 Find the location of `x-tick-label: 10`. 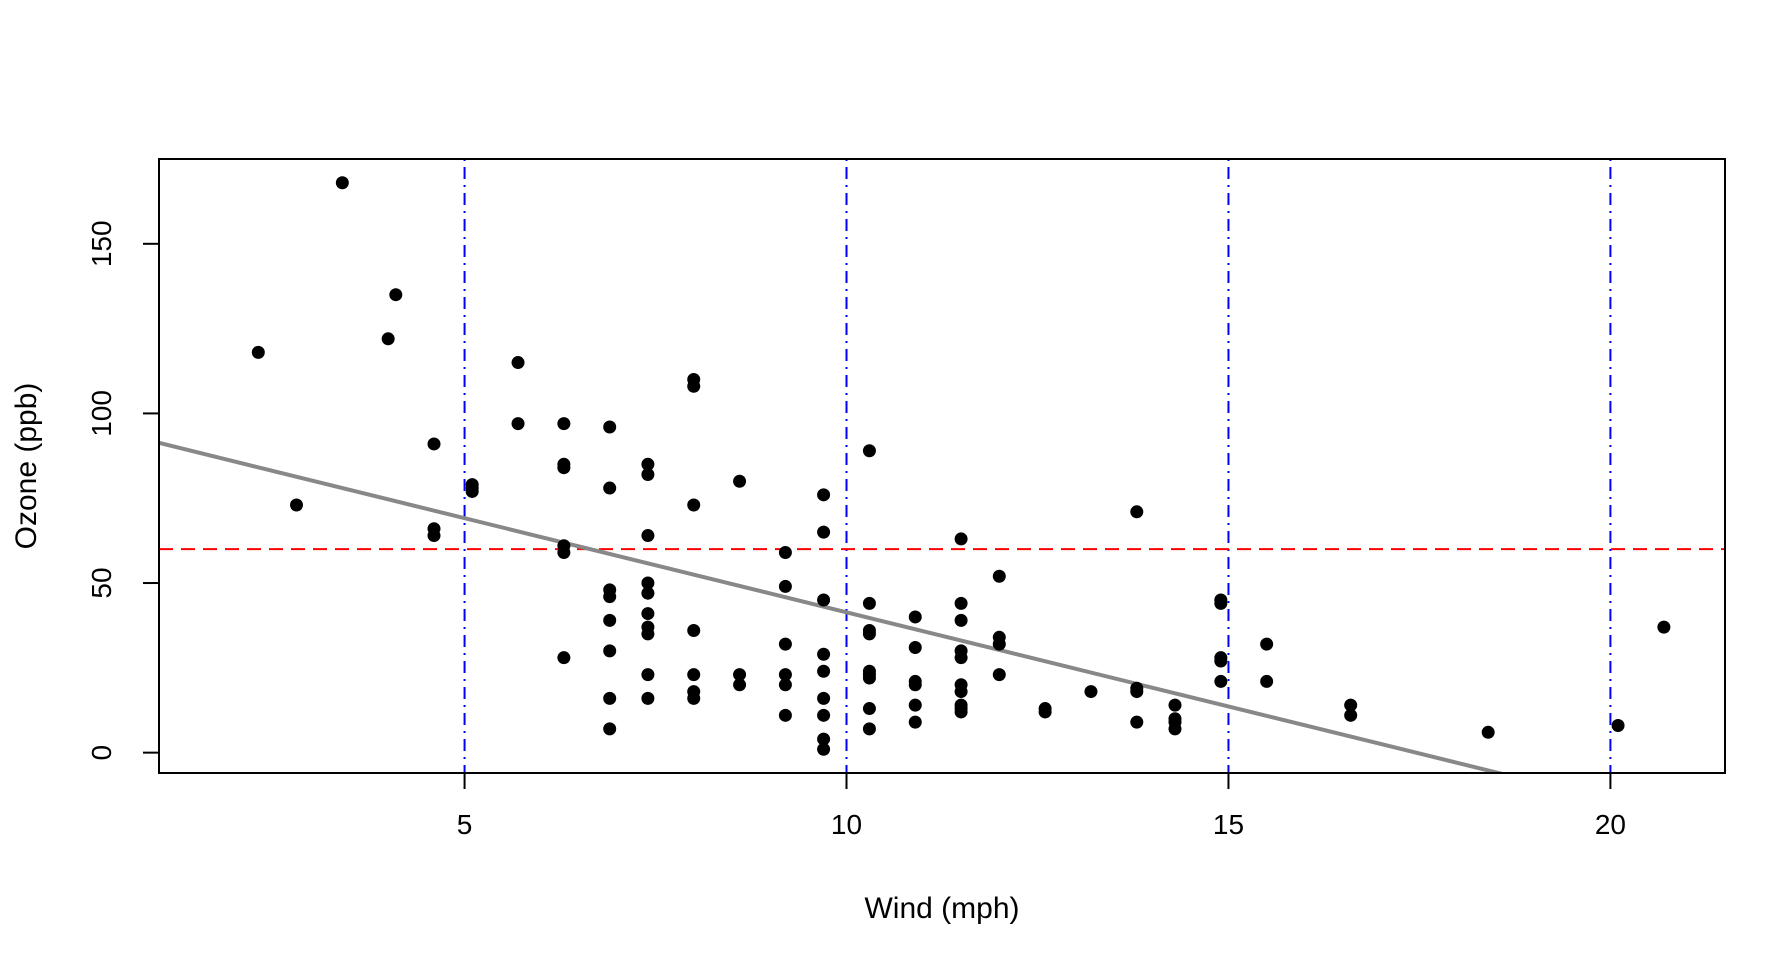

x-tick-label: 10 is located at coordinates (846, 824).